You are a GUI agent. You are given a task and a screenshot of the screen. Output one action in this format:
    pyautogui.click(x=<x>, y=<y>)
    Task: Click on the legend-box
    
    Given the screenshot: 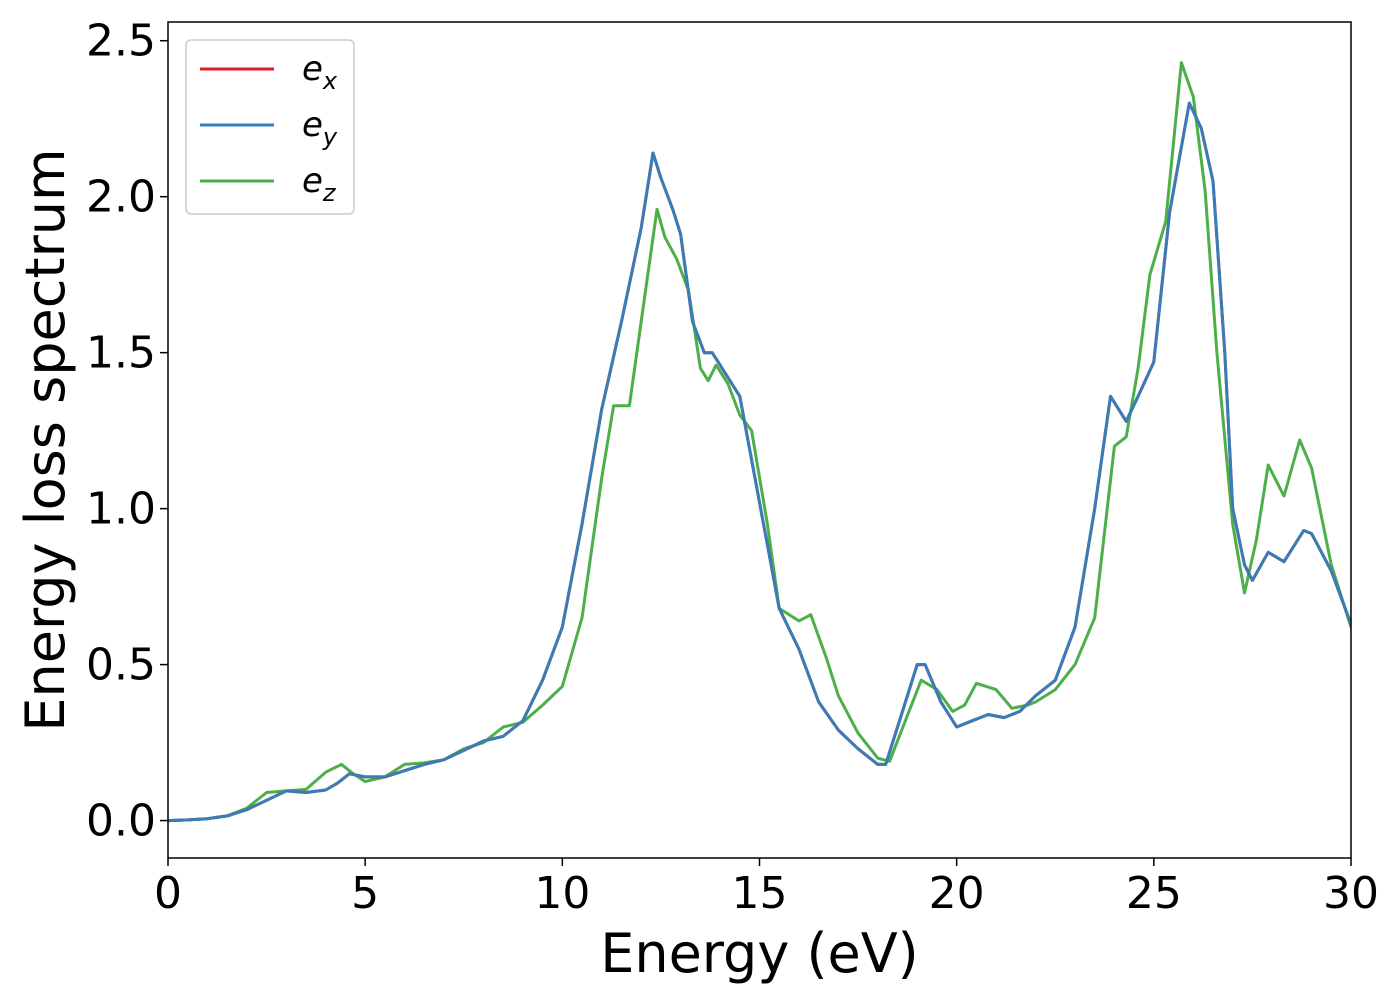 What is the action you would take?
    pyautogui.click(x=270, y=127)
    